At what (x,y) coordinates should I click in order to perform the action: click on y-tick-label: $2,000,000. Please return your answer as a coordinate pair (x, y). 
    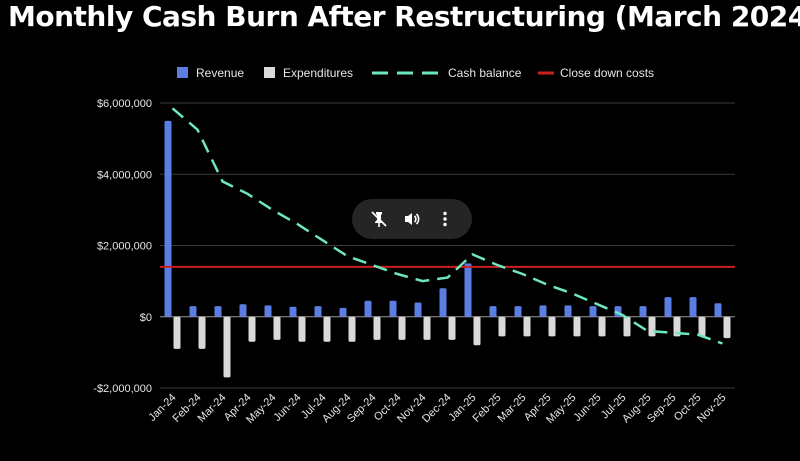
    Looking at the image, I should click on (124, 247).